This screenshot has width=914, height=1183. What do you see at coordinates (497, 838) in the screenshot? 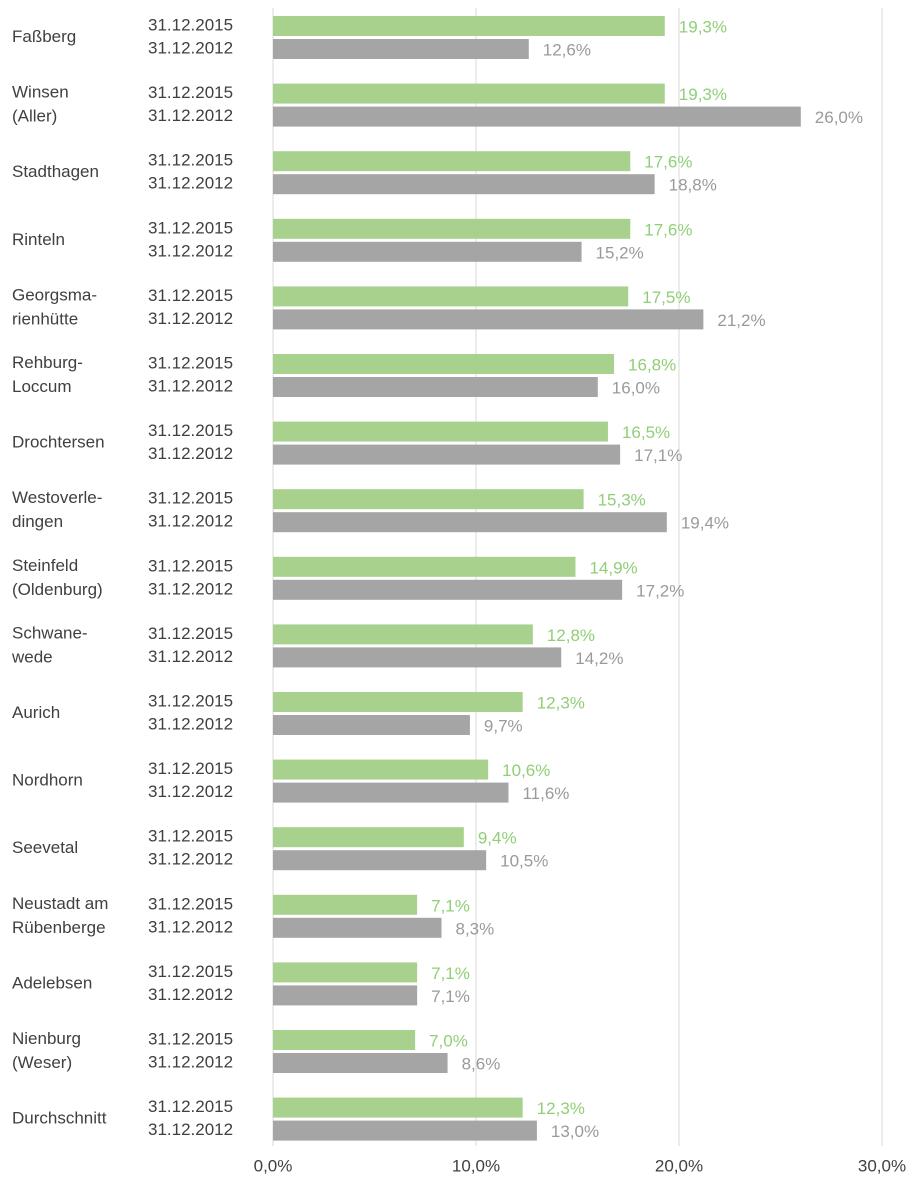
I see `value-label: 9,4%` at bounding box center [497, 838].